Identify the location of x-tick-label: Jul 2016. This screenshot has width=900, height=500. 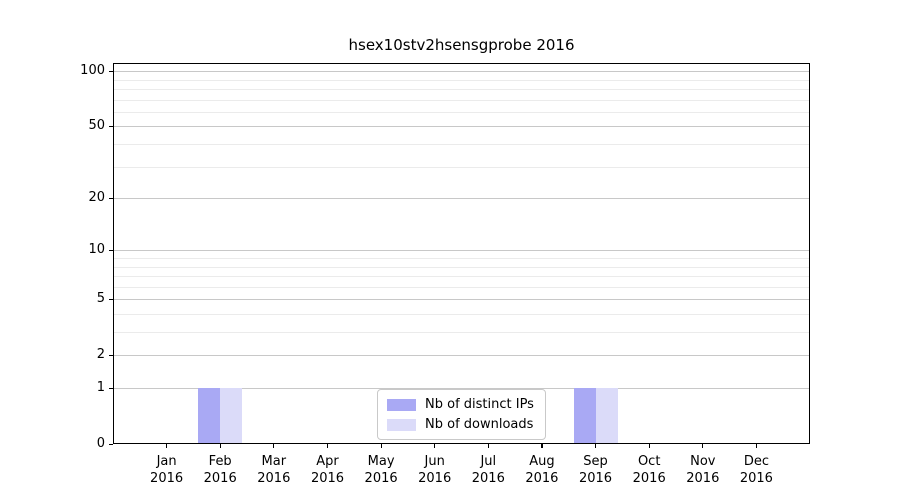
(488, 470).